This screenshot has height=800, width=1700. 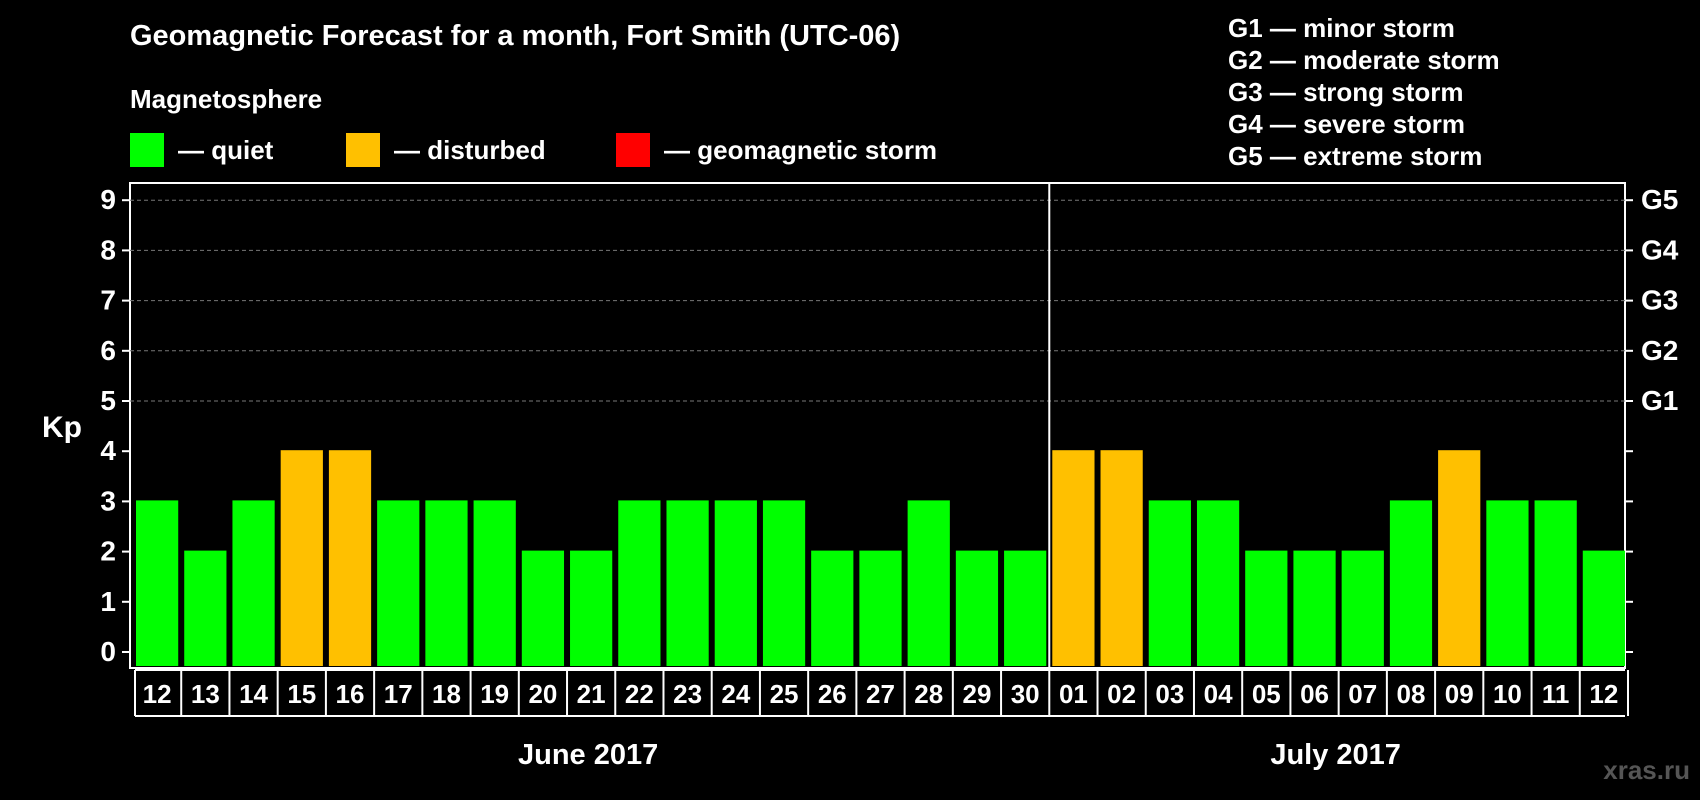 I want to click on x-tick-label: 10, so click(x=1507, y=694).